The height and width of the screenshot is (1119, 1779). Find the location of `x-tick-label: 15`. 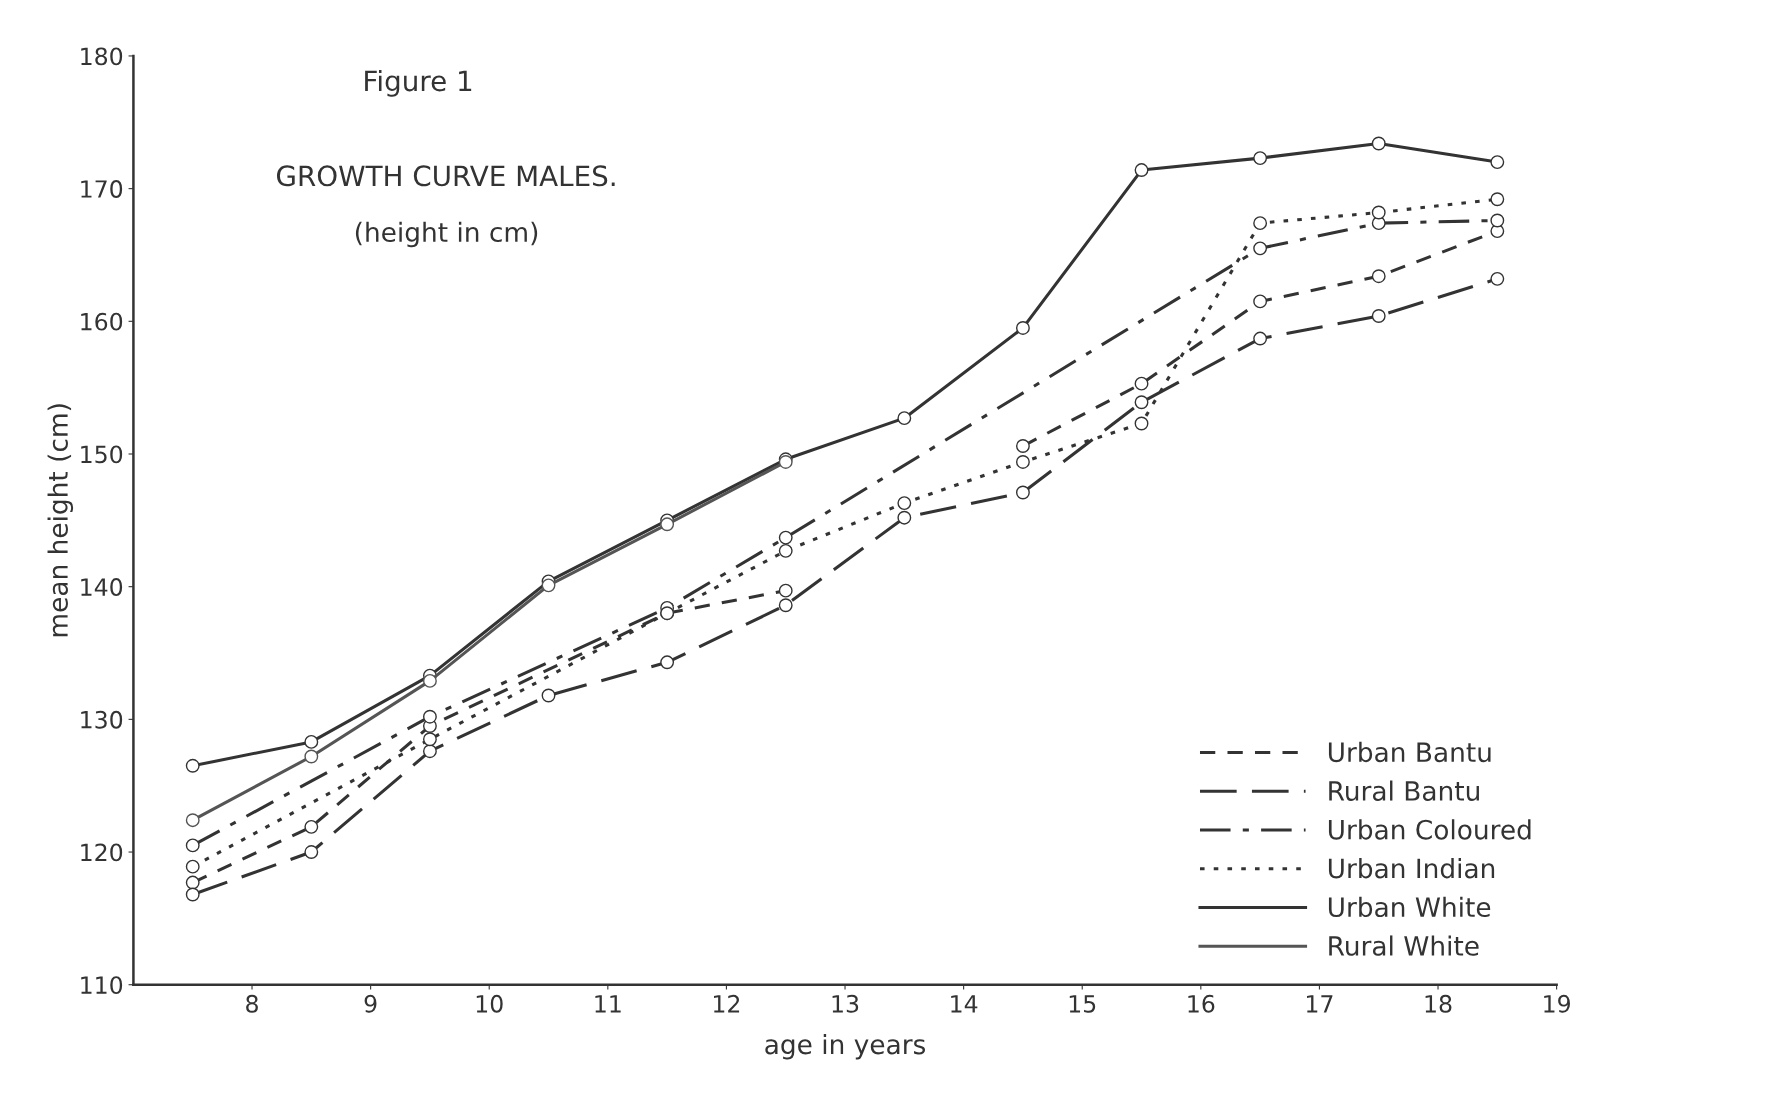

x-tick-label: 15 is located at coordinates (1082, 1004).